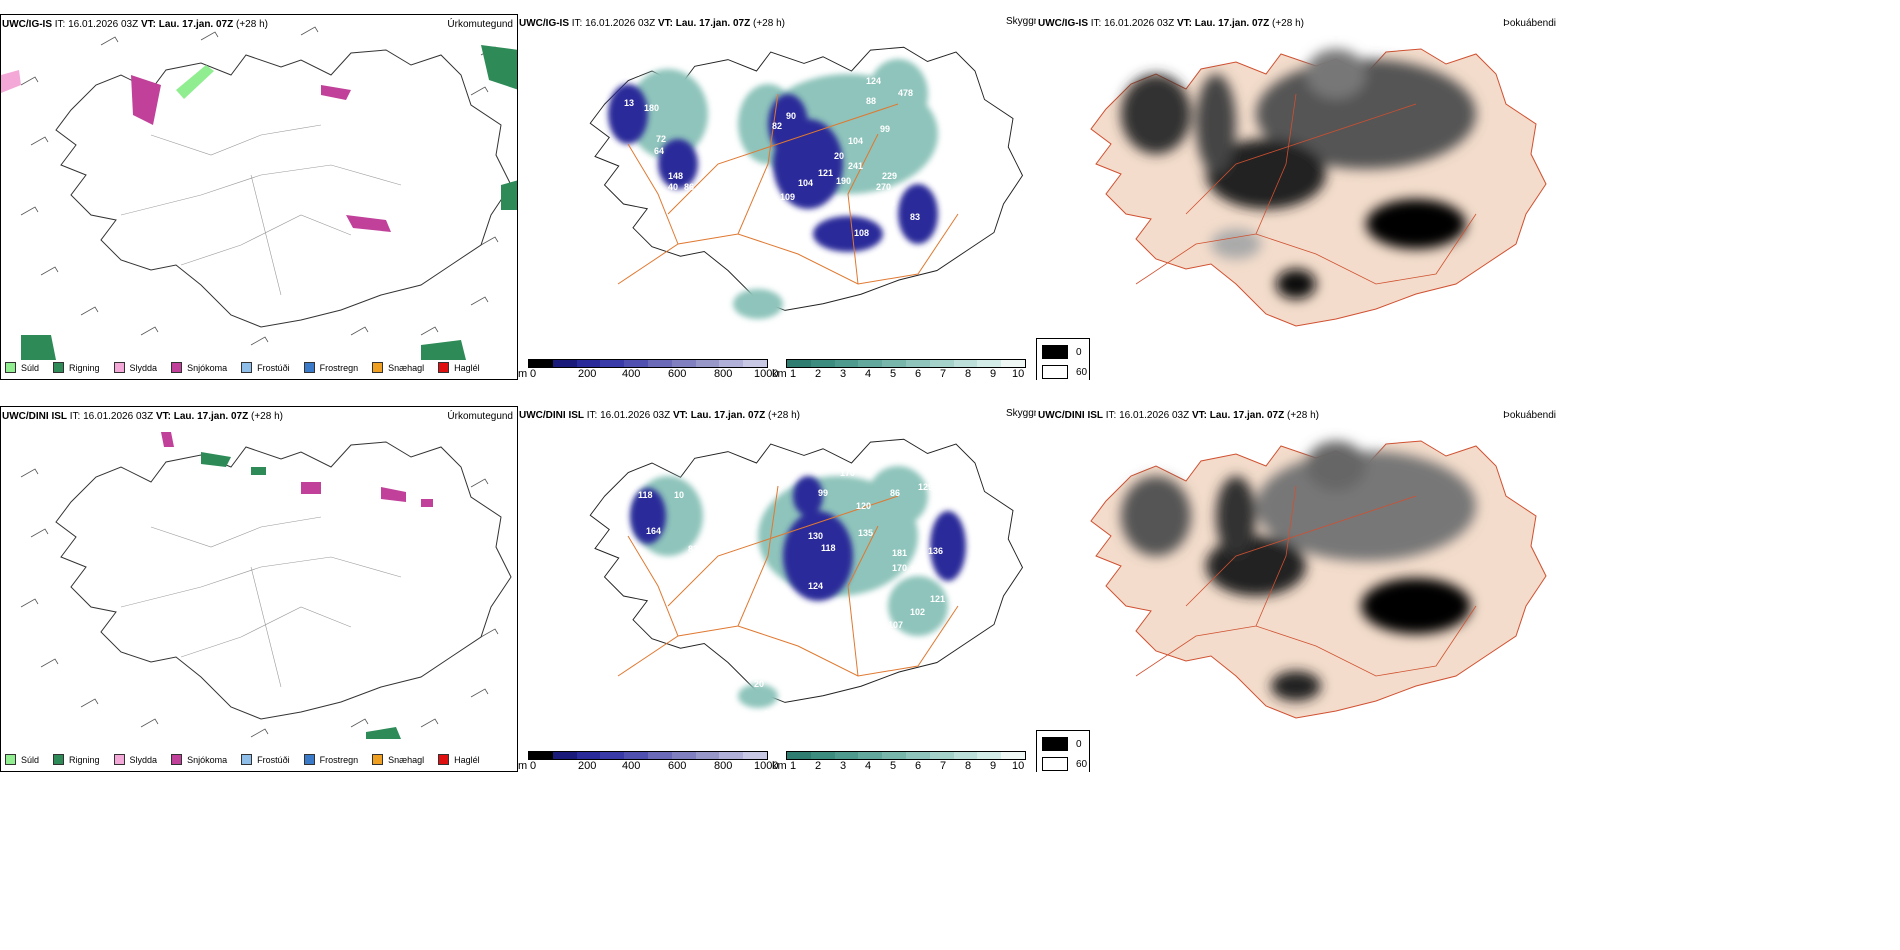 The image size is (1900, 950). I want to click on cloud-label: 107, so click(895, 625).